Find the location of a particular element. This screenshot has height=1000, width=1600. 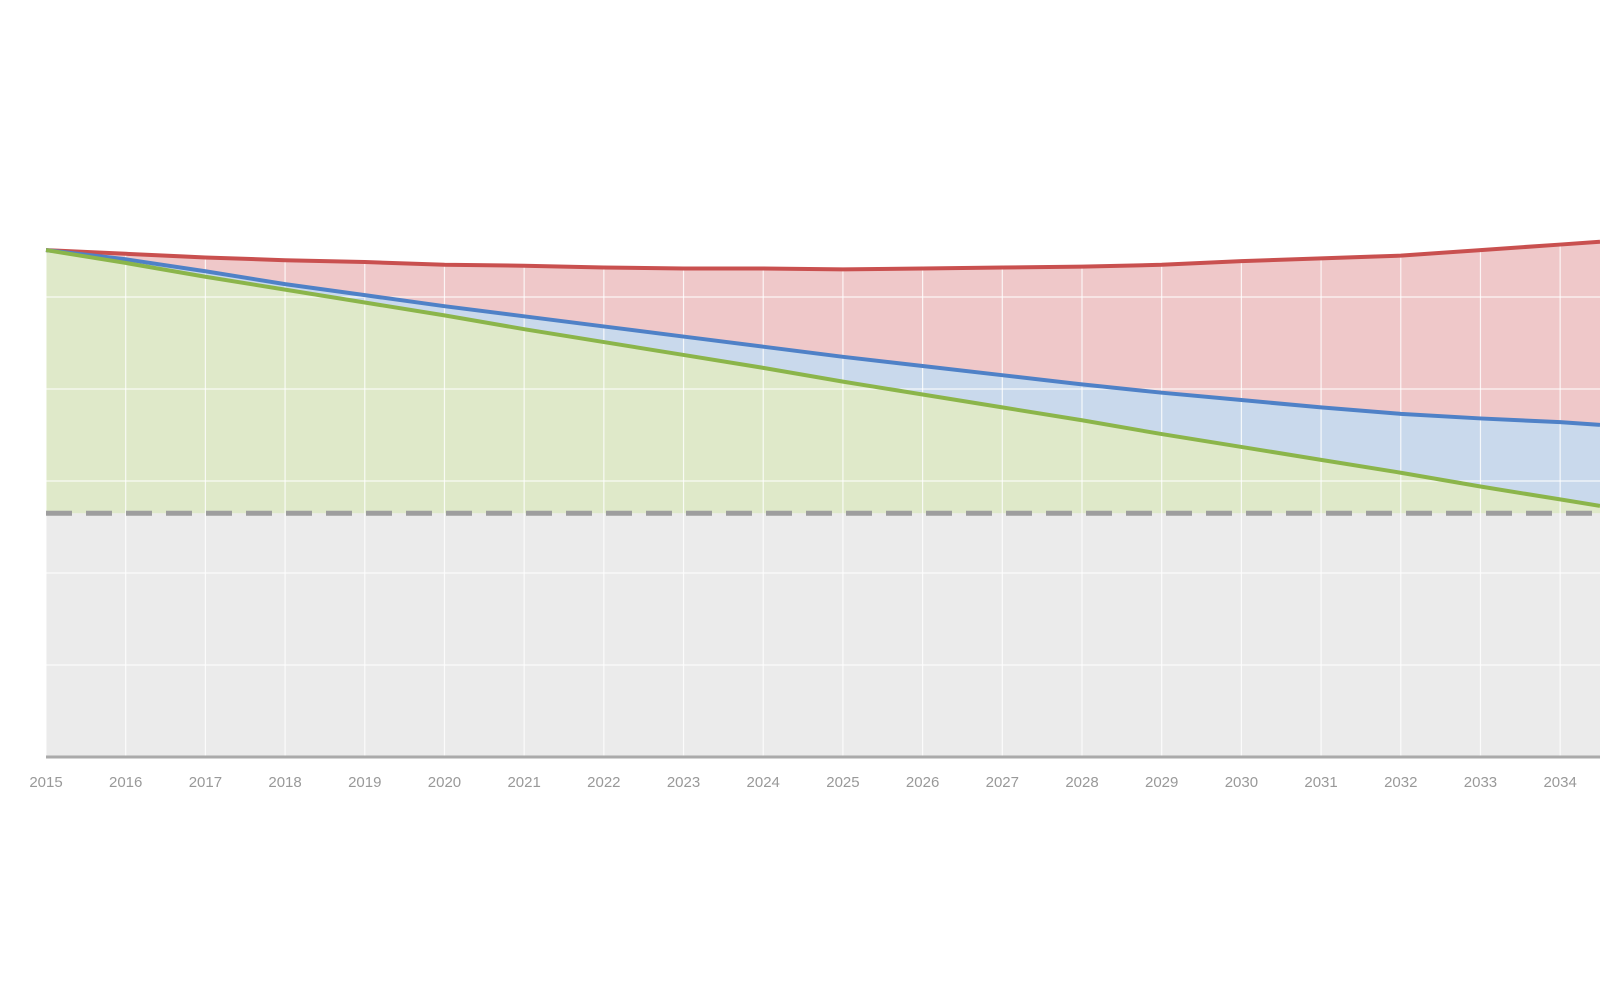

x-tick-label: 2022 is located at coordinates (603, 782).